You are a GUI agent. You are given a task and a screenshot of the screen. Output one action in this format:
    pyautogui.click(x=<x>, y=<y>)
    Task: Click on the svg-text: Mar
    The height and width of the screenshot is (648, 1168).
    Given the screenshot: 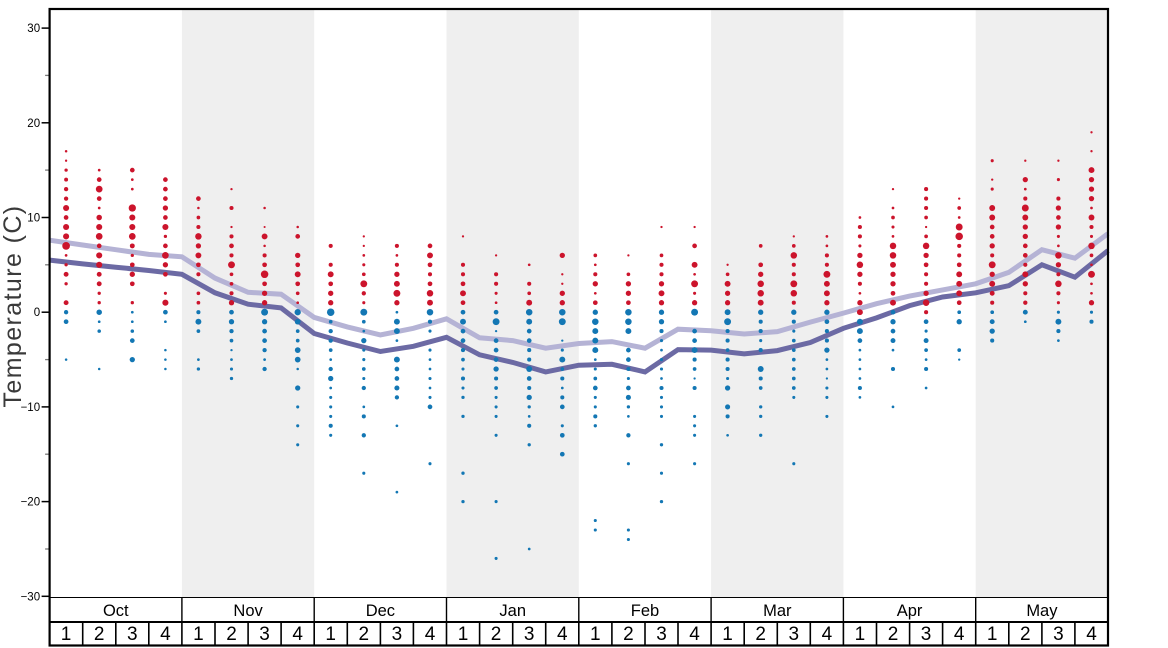 What is the action you would take?
    pyautogui.click(x=777, y=611)
    